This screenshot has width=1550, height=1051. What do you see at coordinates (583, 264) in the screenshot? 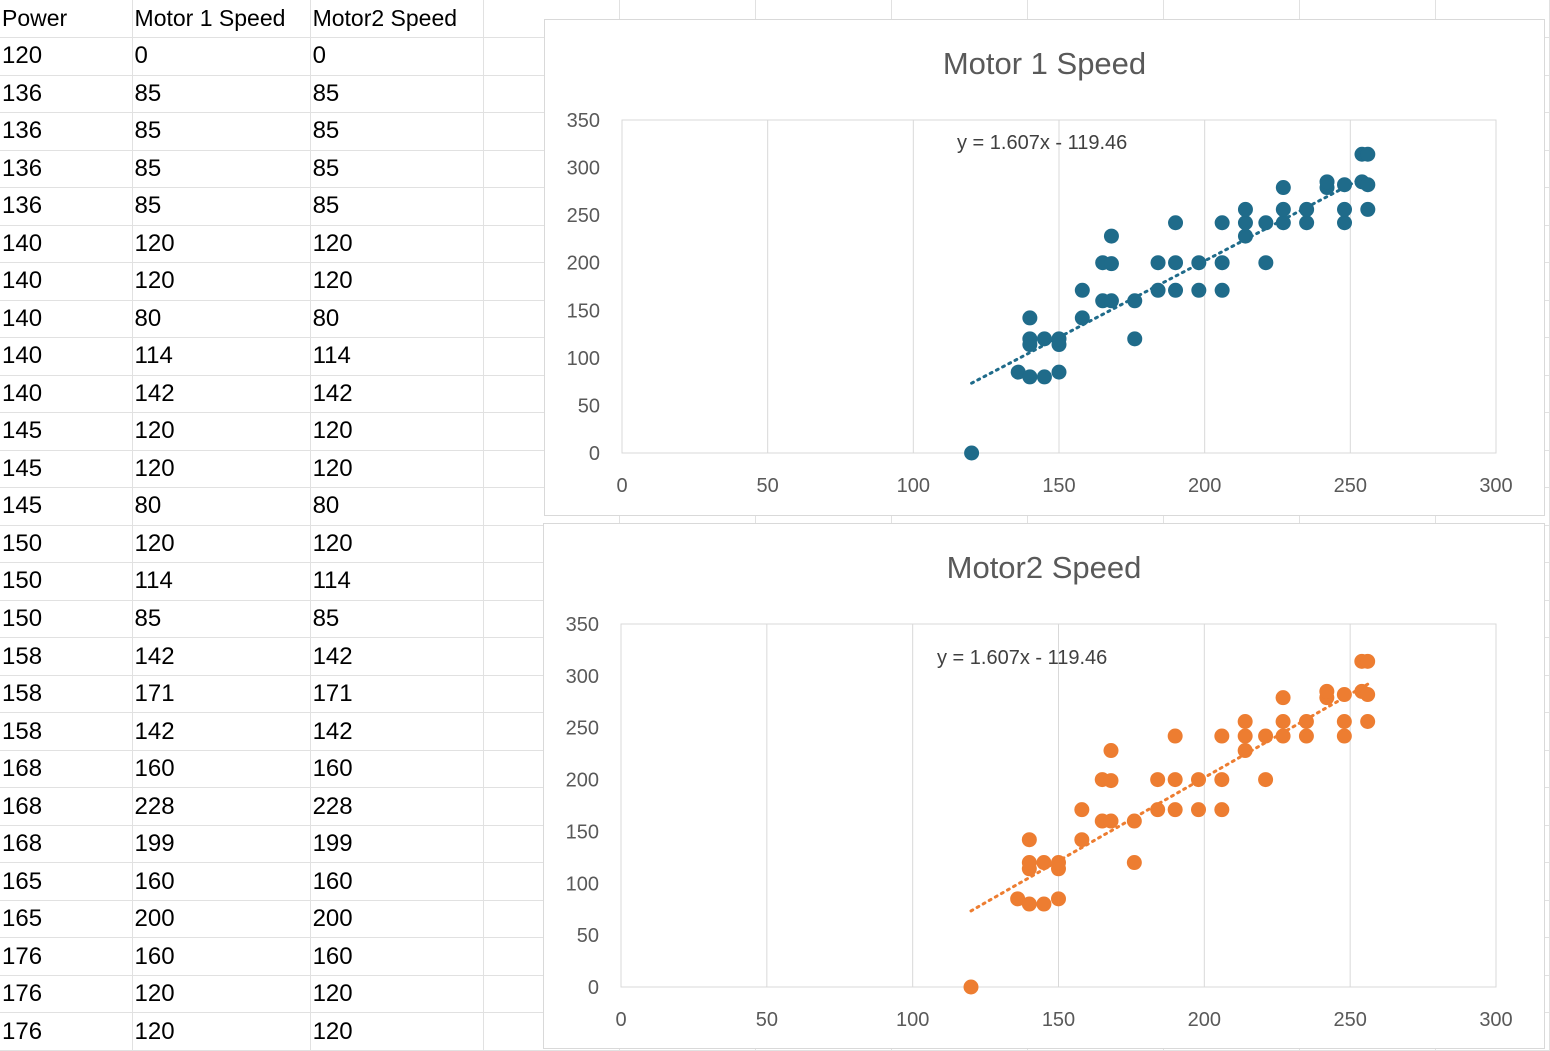
I see `y-tick-label: 200` at bounding box center [583, 264].